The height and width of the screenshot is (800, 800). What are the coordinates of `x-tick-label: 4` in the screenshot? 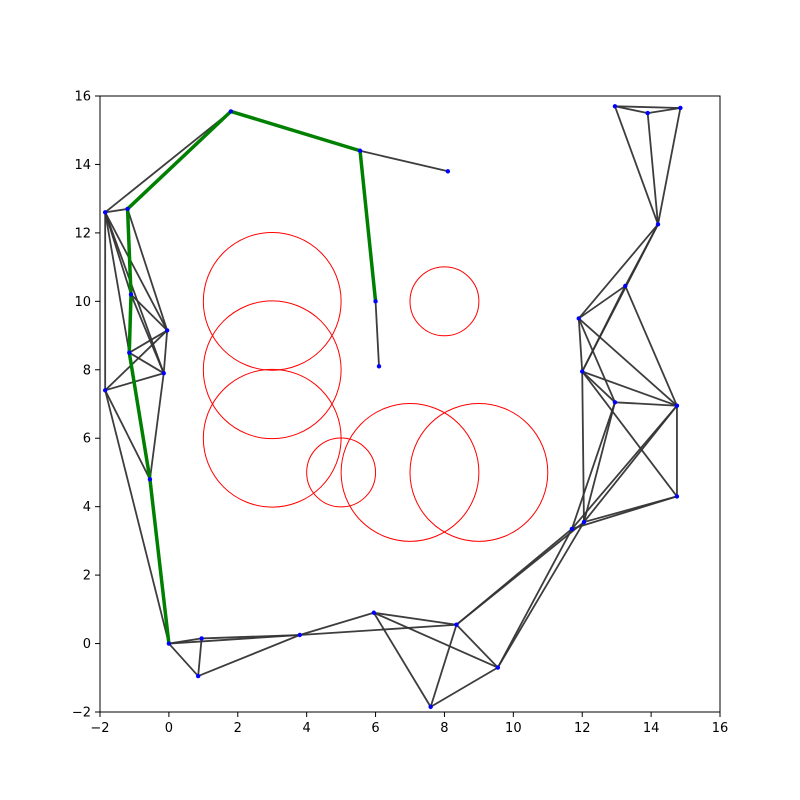 It's located at (307, 728).